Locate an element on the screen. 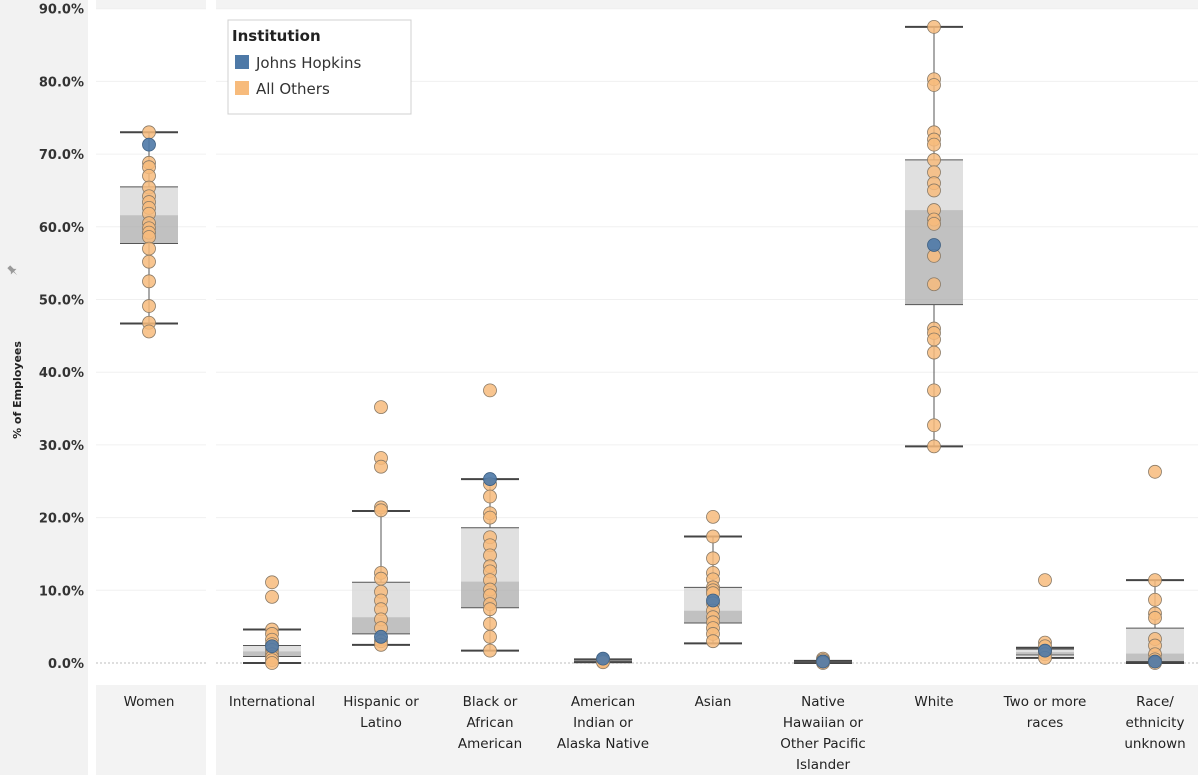 This screenshot has width=1198, height=775. x-category-label-line: International is located at coordinates (272, 702).